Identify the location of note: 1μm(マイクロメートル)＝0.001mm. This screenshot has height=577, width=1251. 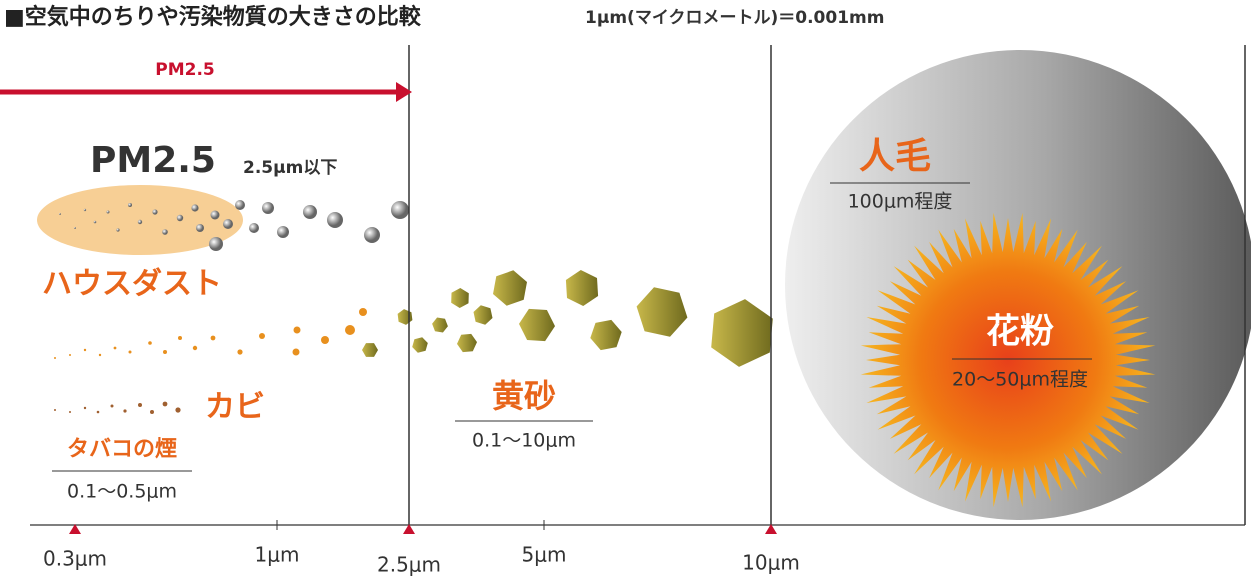
(734, 18).